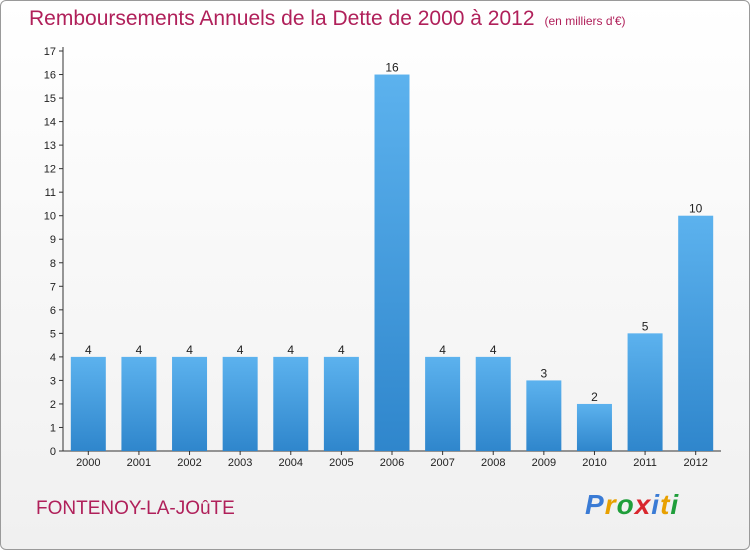  I want to click on y-tick-label: 9, so click(53, 240).